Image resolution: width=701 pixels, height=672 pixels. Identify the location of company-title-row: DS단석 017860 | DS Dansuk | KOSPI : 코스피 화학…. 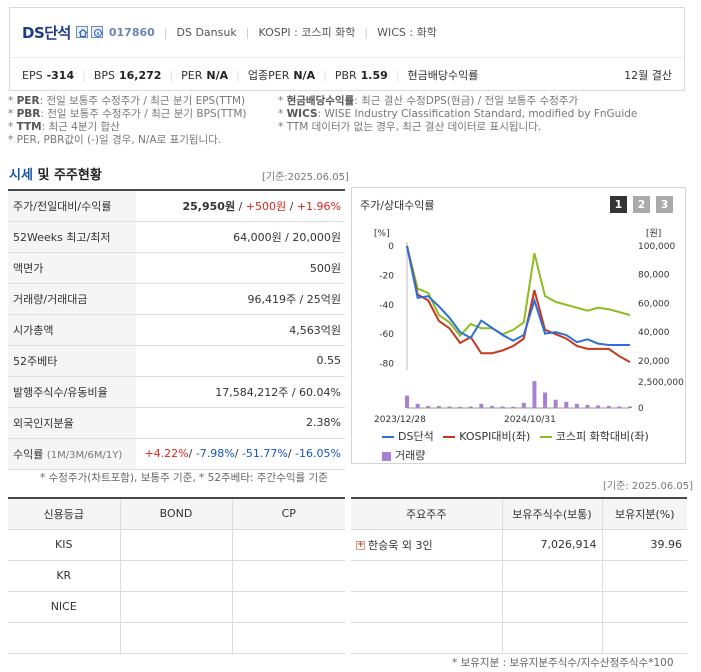
(229, 32).